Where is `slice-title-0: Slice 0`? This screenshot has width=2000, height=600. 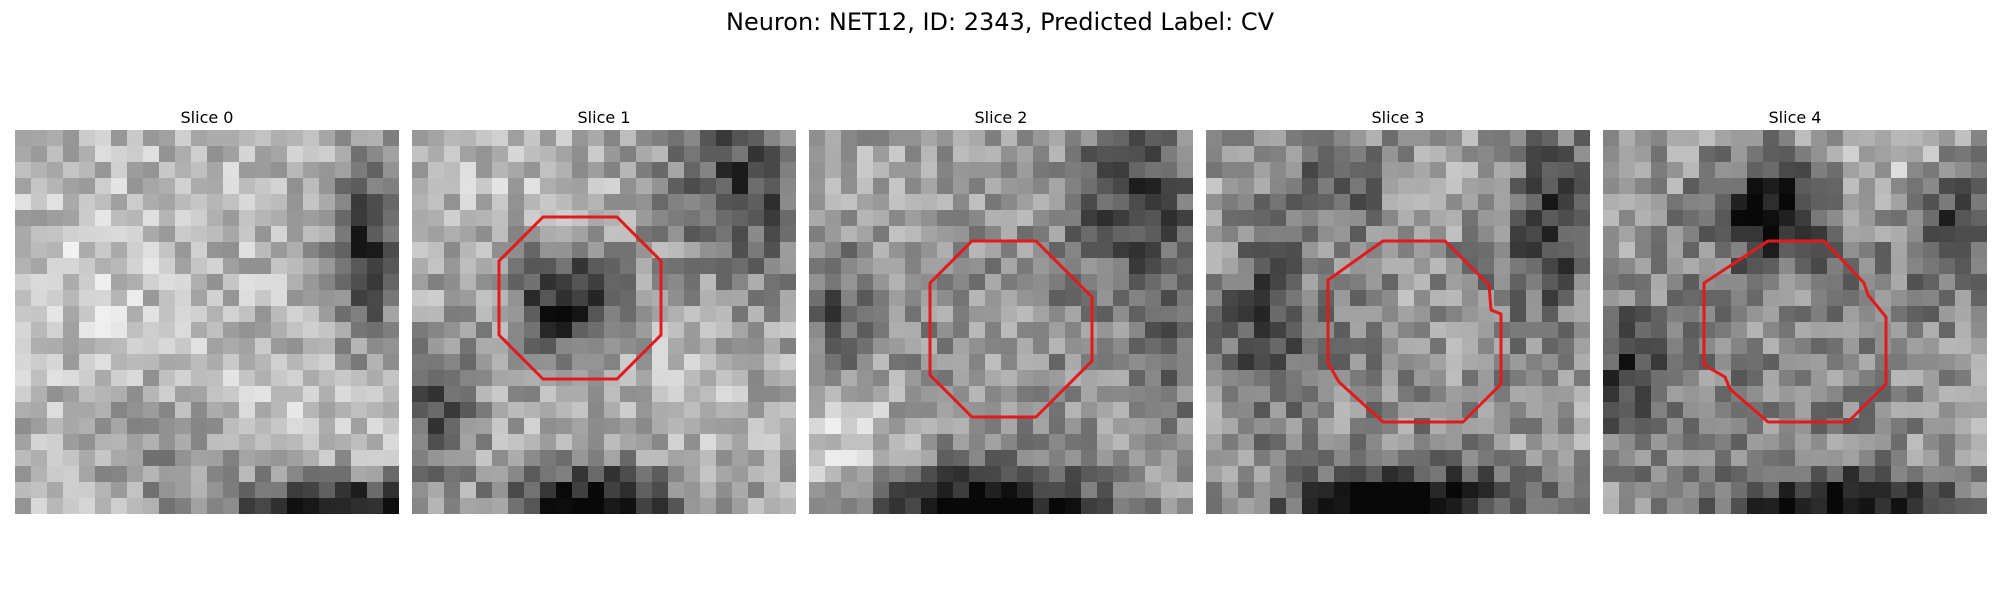 slice-title-0: Slice 0 is located at coordinates (207, 117).